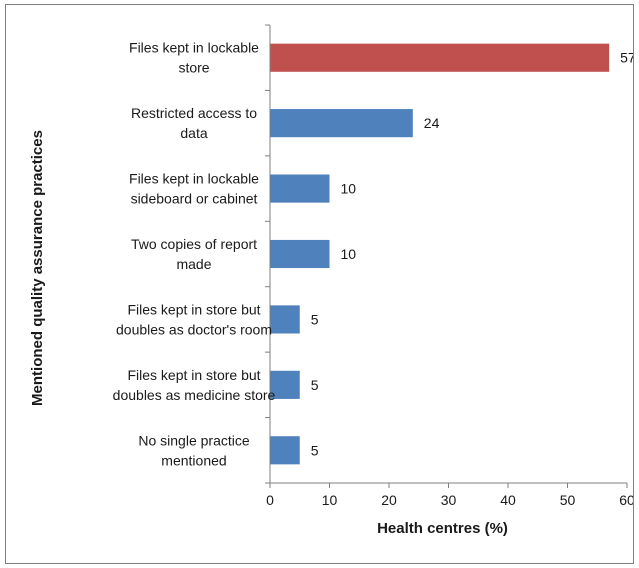 This screenshot has width=639, height=568. Describe the element at coordinates (389, 500) in the screenshot. I see `x-tick-label: 20` at that location.